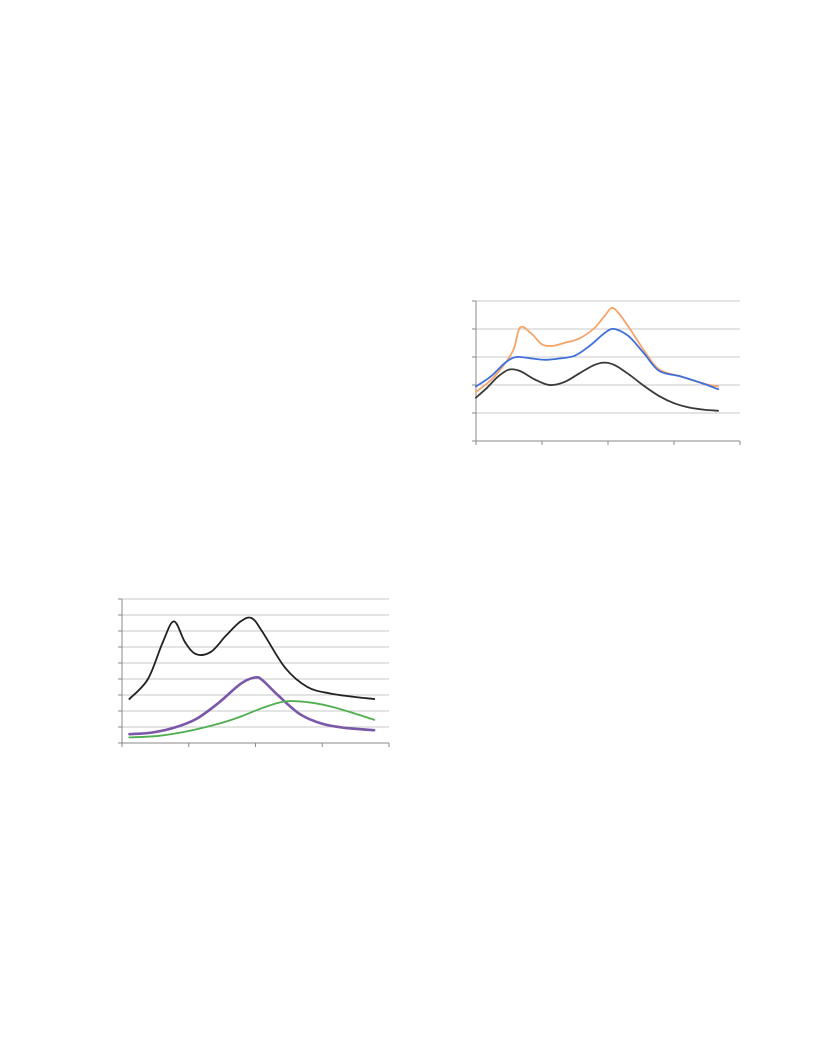 The height and width of the screenshot is (1056, 816). I want to click on bottom-left-line-chart, so click(254, 672).